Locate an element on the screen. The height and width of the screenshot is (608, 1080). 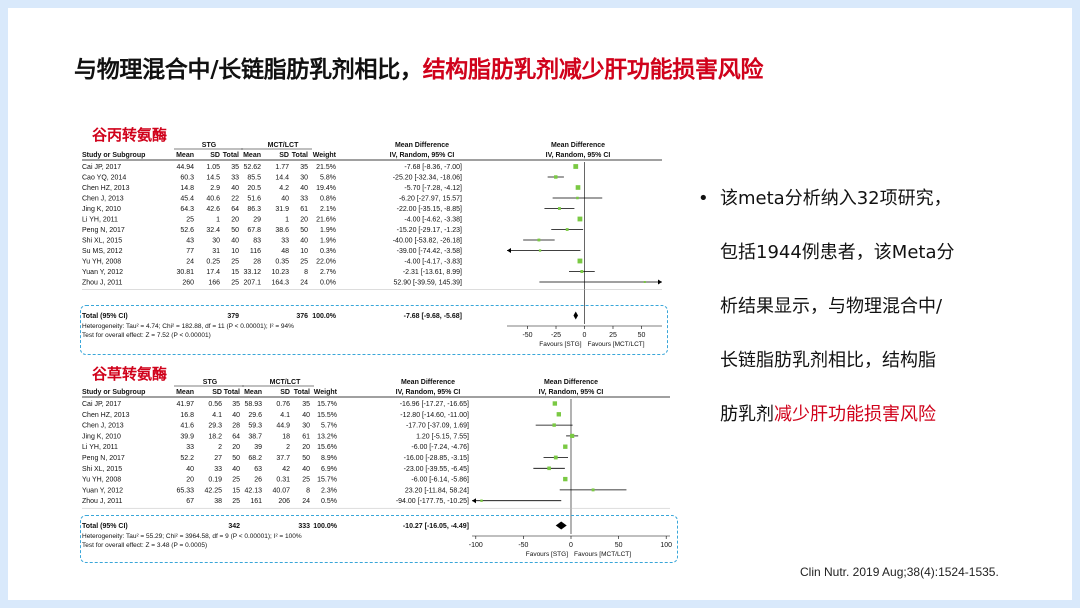
study-name: Chen HZ, 2013 is located at coordinates (106, 415).